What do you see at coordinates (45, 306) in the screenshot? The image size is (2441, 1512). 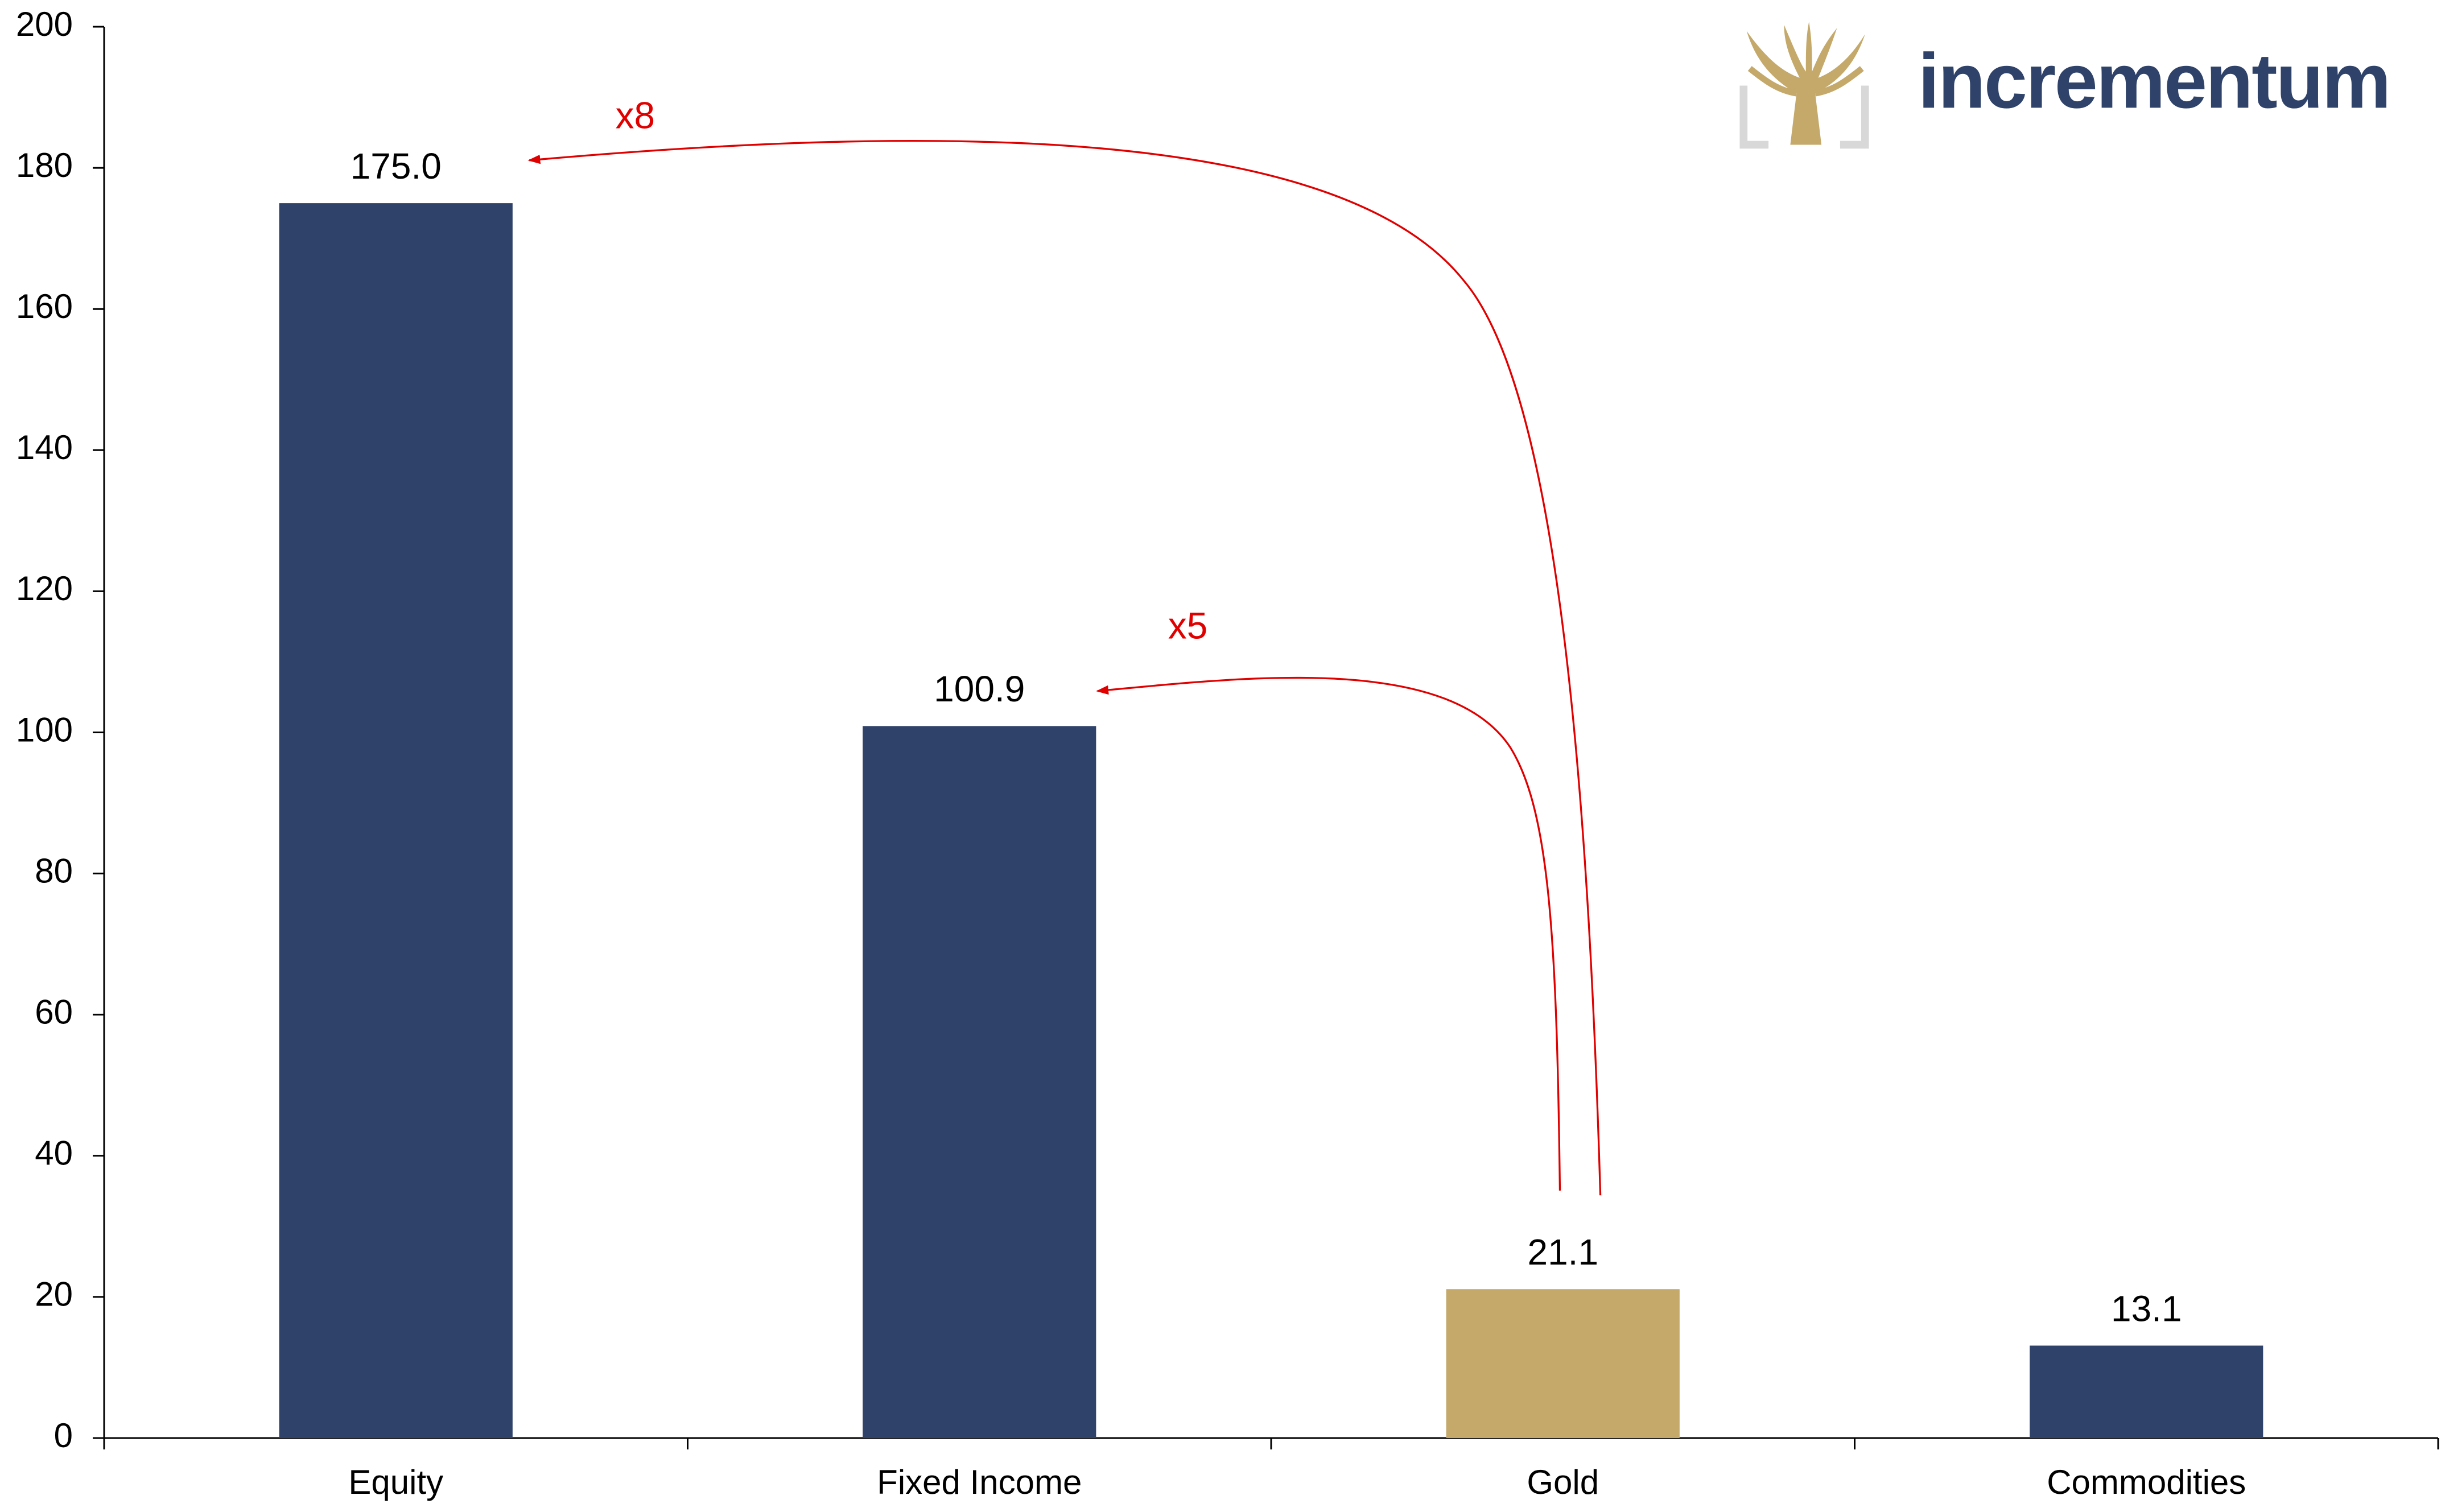 I see `y-tick-label: 160` at bounding box center [45, 306].